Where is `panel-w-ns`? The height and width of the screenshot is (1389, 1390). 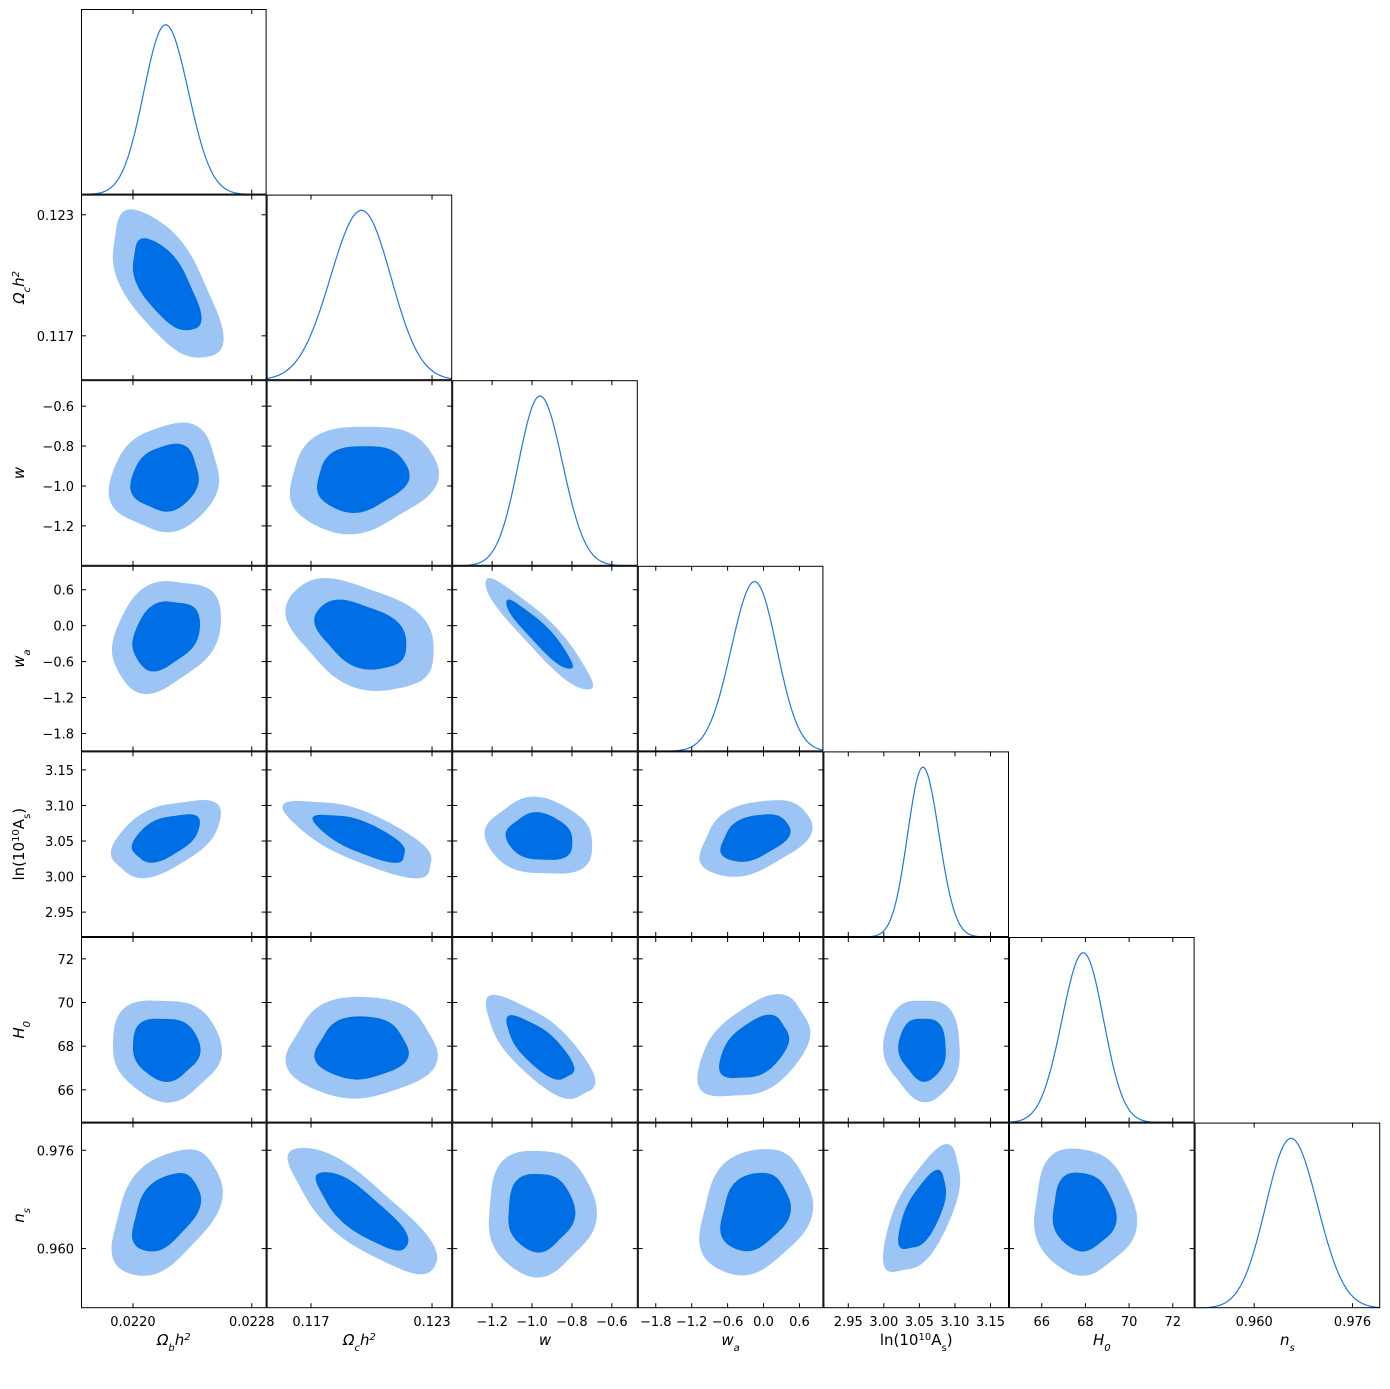
panel-w-ns is located at coordinates (545, 1215).